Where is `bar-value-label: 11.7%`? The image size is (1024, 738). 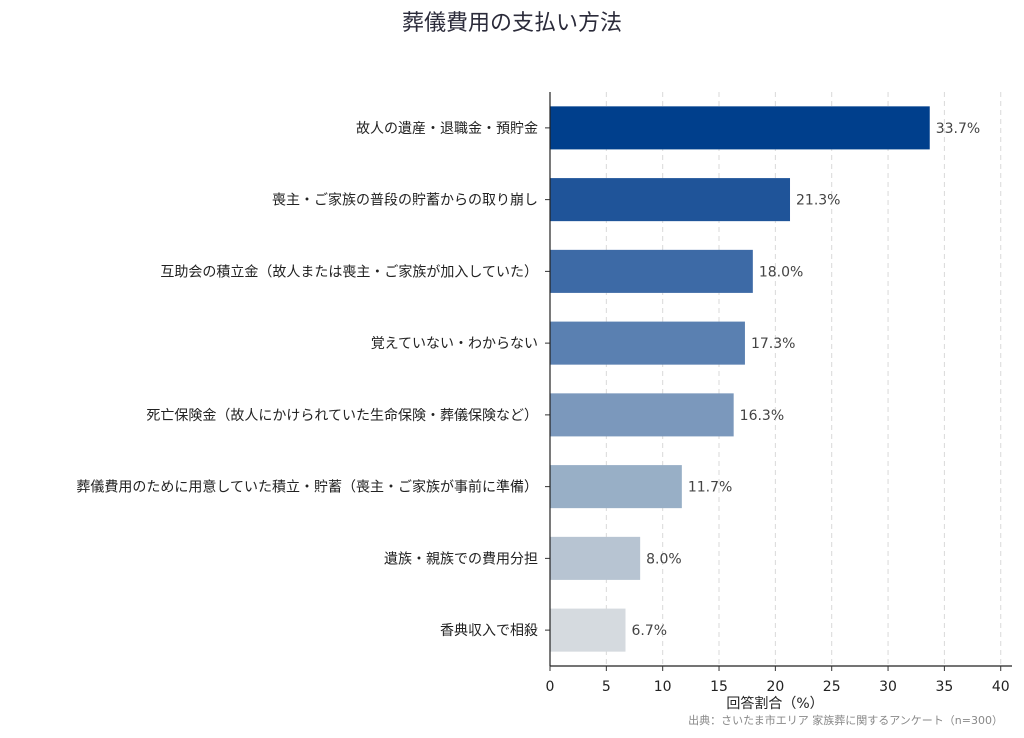
bar-value-label: 11.7% is located at coordinates (710, 488).